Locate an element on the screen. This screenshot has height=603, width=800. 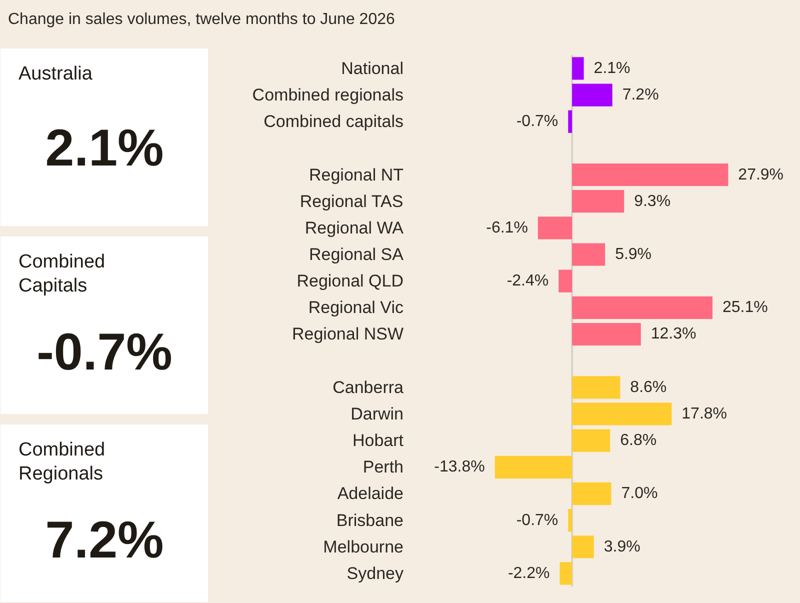
data-label: -13.8% is located at coordinates (459, 467).